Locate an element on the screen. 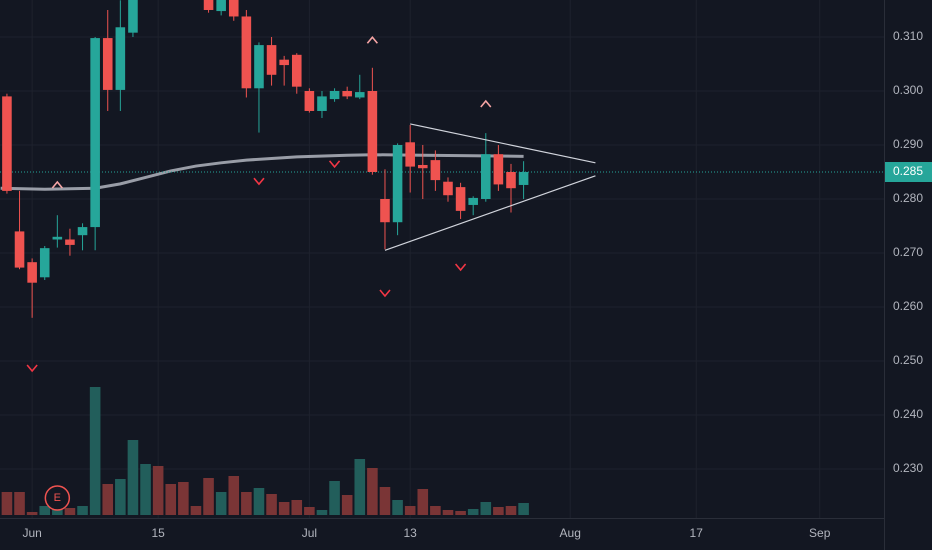  x-tick-label: 13 is located at coordinates (411, 533).